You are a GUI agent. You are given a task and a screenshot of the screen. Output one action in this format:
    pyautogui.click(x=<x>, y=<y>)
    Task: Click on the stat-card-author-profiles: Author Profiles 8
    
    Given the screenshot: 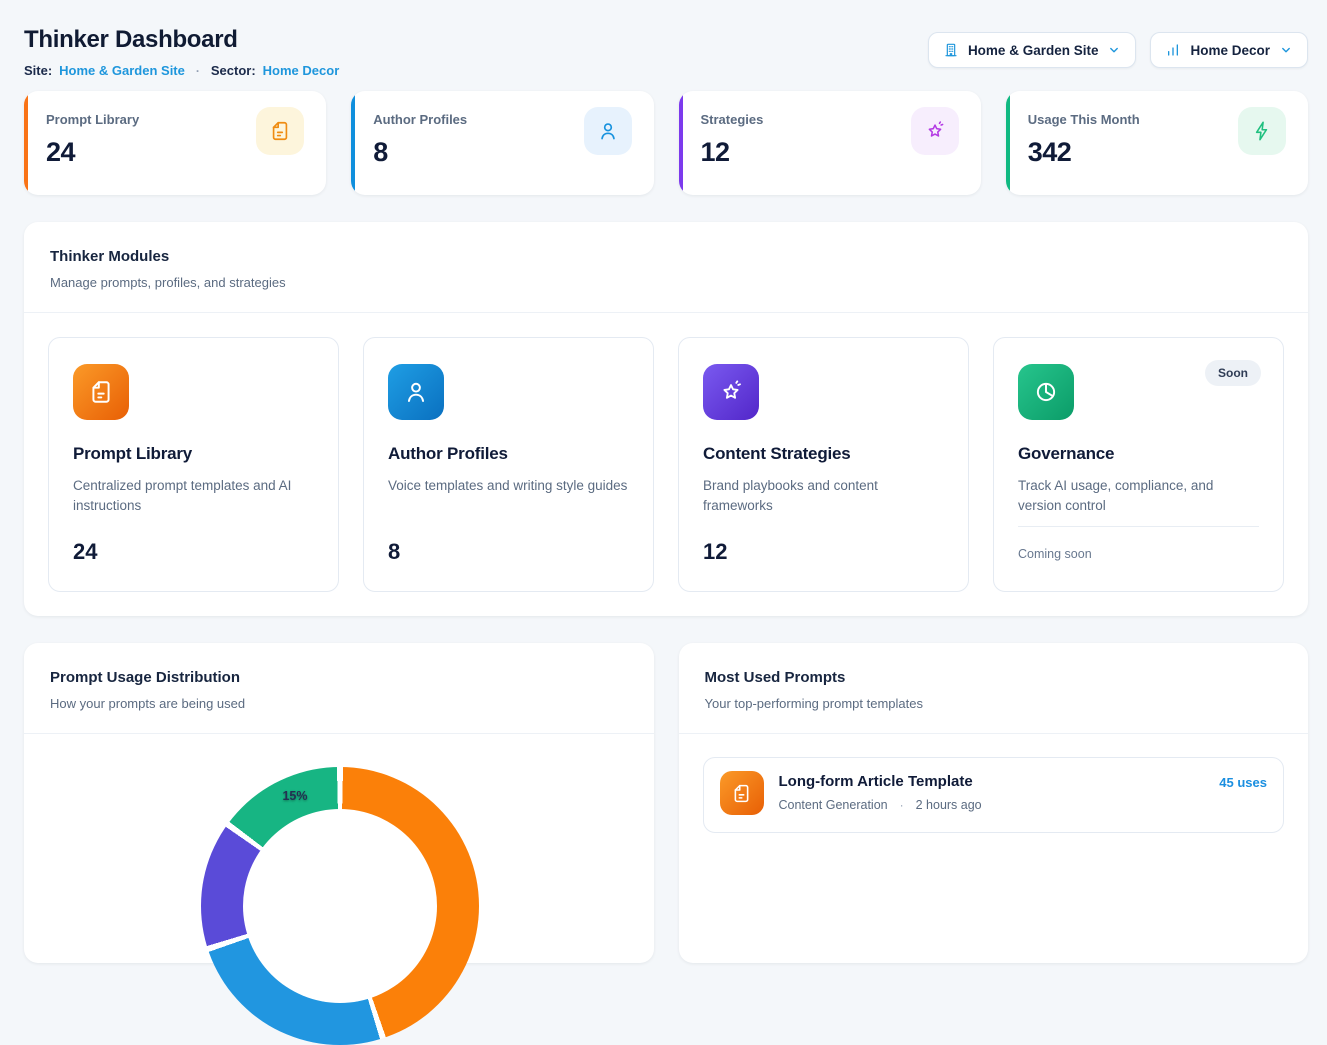 What is the action you would take?
    pyautogui.click(x=502, y=143)
    